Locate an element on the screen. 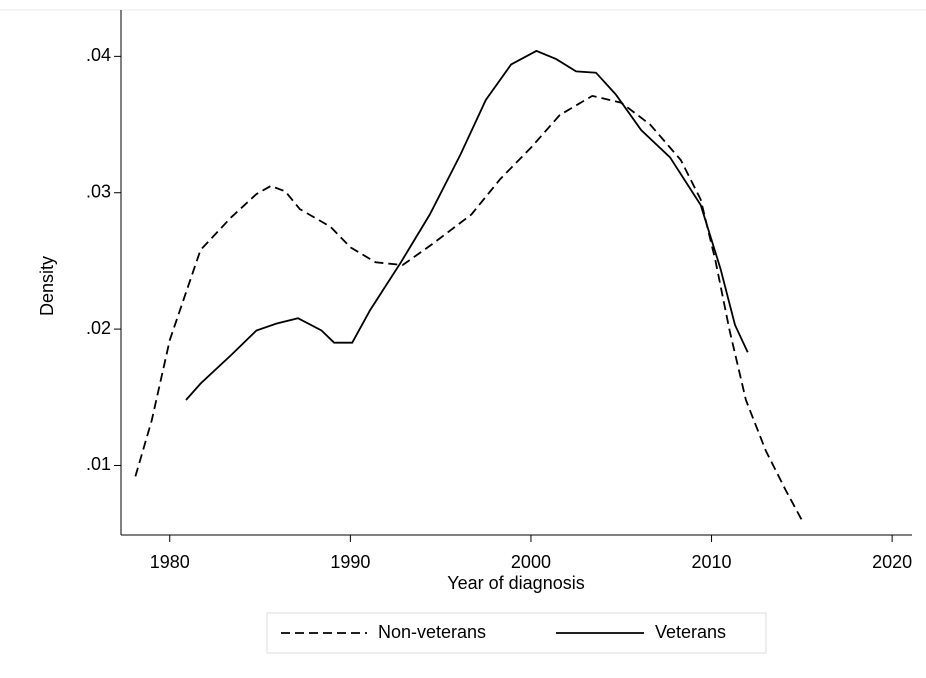 This screenshot has width=926, height=678. x-tick-label: 2010 is located at coordinates (712, 562).